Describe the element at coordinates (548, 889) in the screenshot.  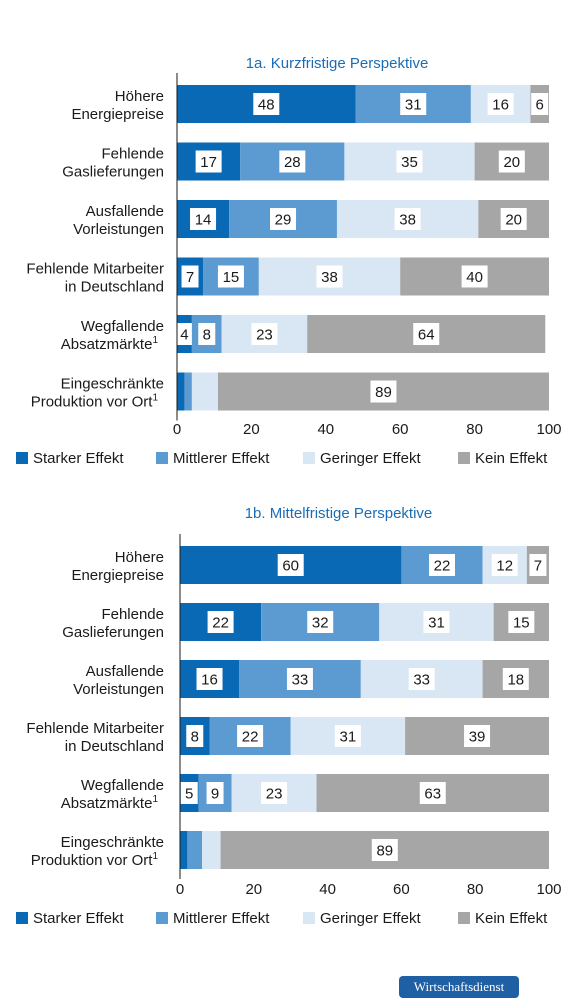
I see `x-tick-label: 100` at that location.